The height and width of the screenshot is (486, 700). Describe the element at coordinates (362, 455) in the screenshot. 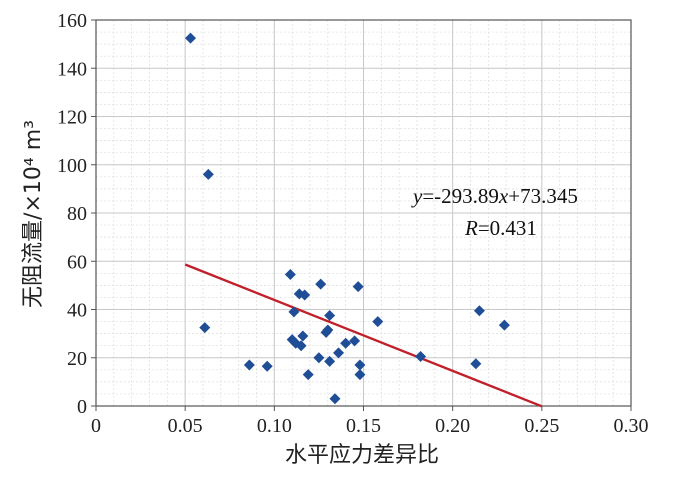

I see `x-axis-title: 水平应力差异比` at that location.